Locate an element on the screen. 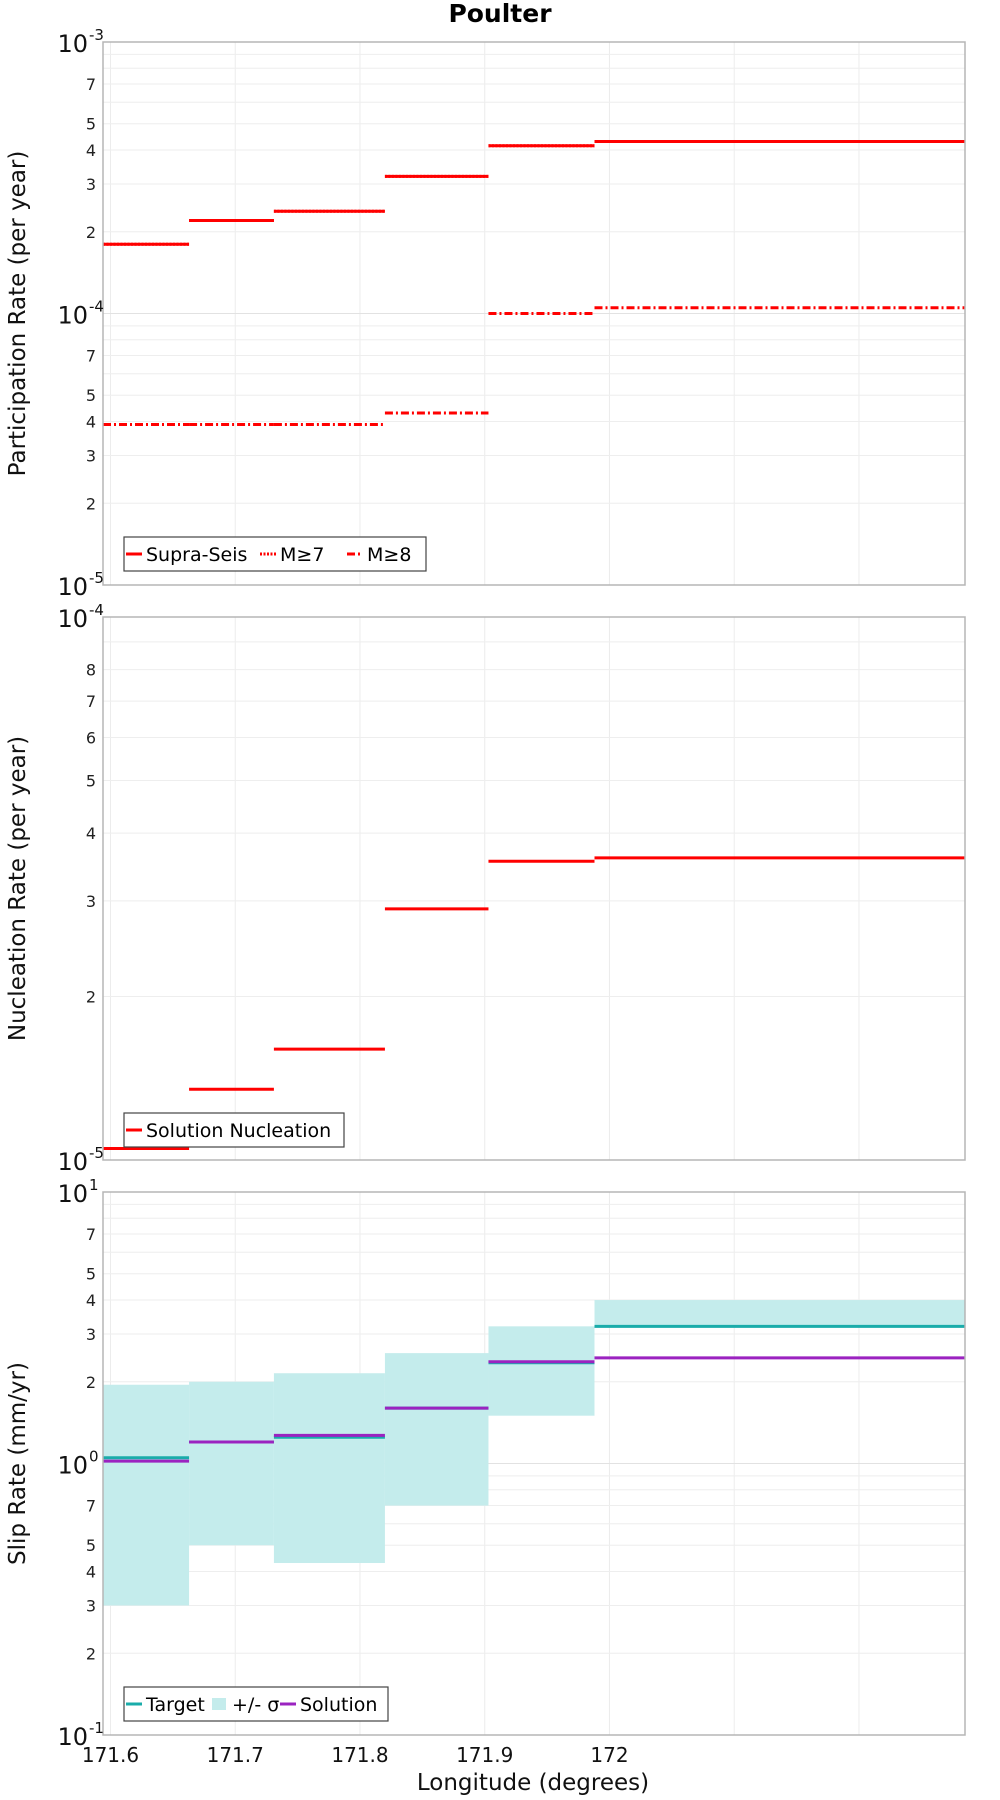 This screenshot has height=1800, width=1000. x-tick-label: 171.7 is located at coordinates (235, 1755).